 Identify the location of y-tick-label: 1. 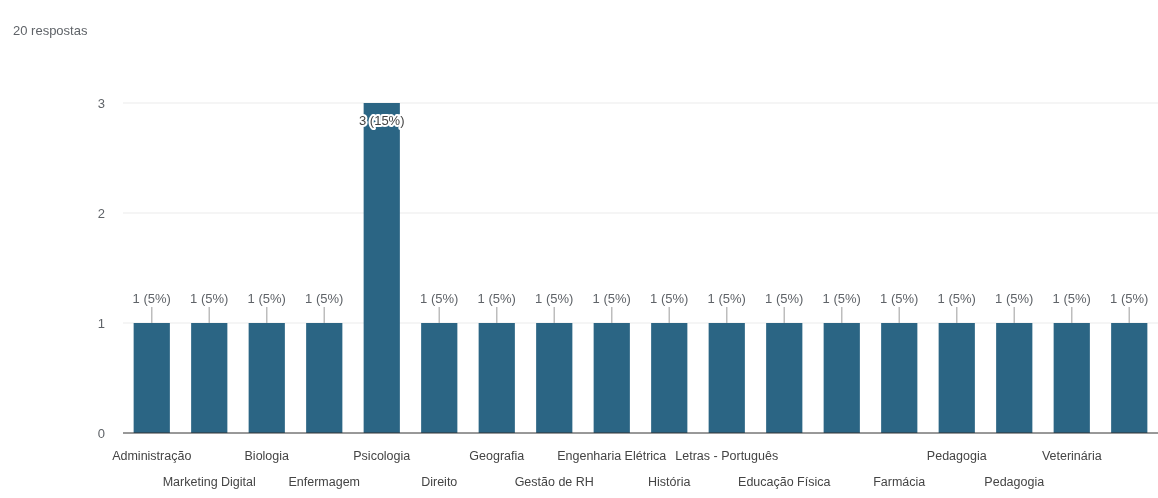
(101, 323).